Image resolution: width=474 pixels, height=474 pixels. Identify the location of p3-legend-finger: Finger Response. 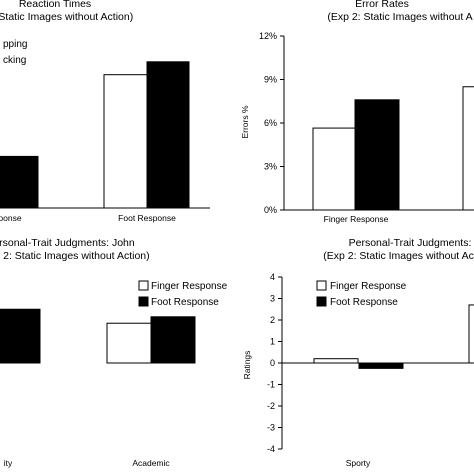
(189, 286).